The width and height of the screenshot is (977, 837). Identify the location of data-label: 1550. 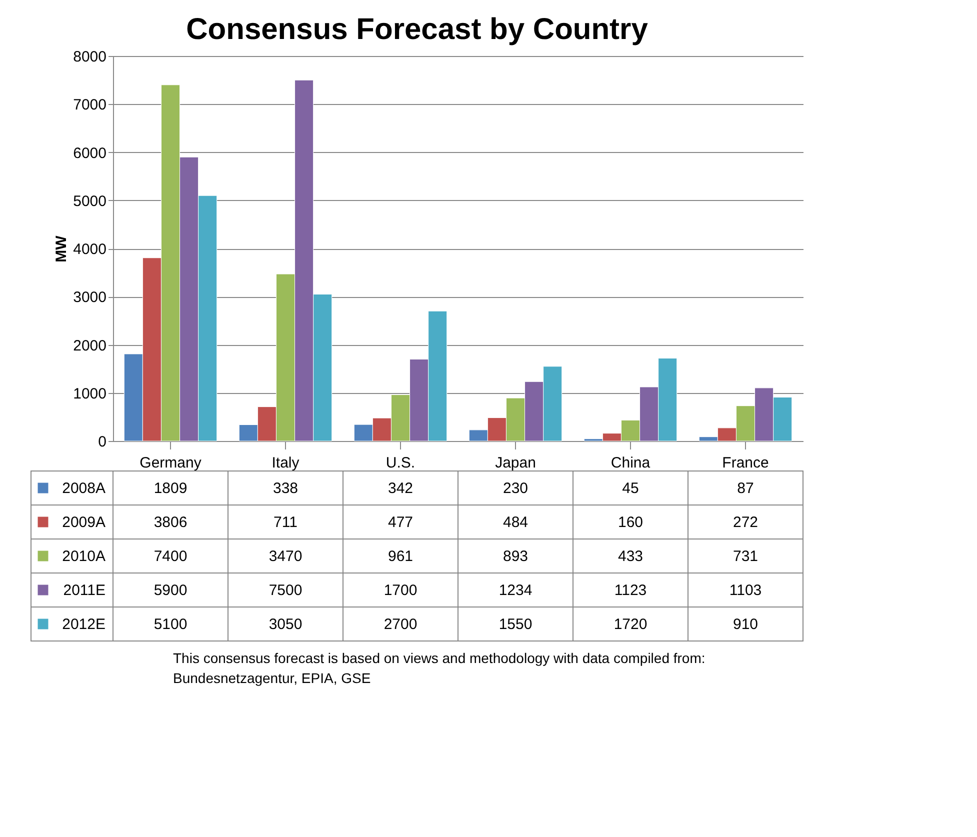
(515, 624).